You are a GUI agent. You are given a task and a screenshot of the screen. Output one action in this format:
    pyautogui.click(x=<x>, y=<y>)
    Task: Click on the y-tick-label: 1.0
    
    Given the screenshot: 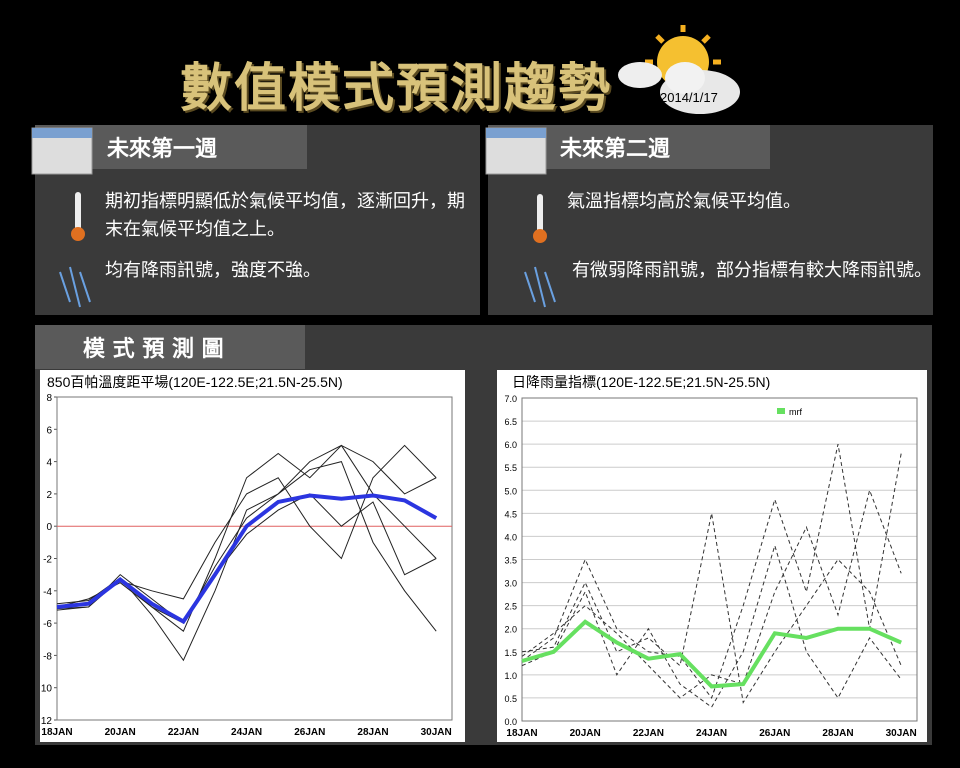 What is the action you would take?
    pyautogui.click(x=510, y=676)
    